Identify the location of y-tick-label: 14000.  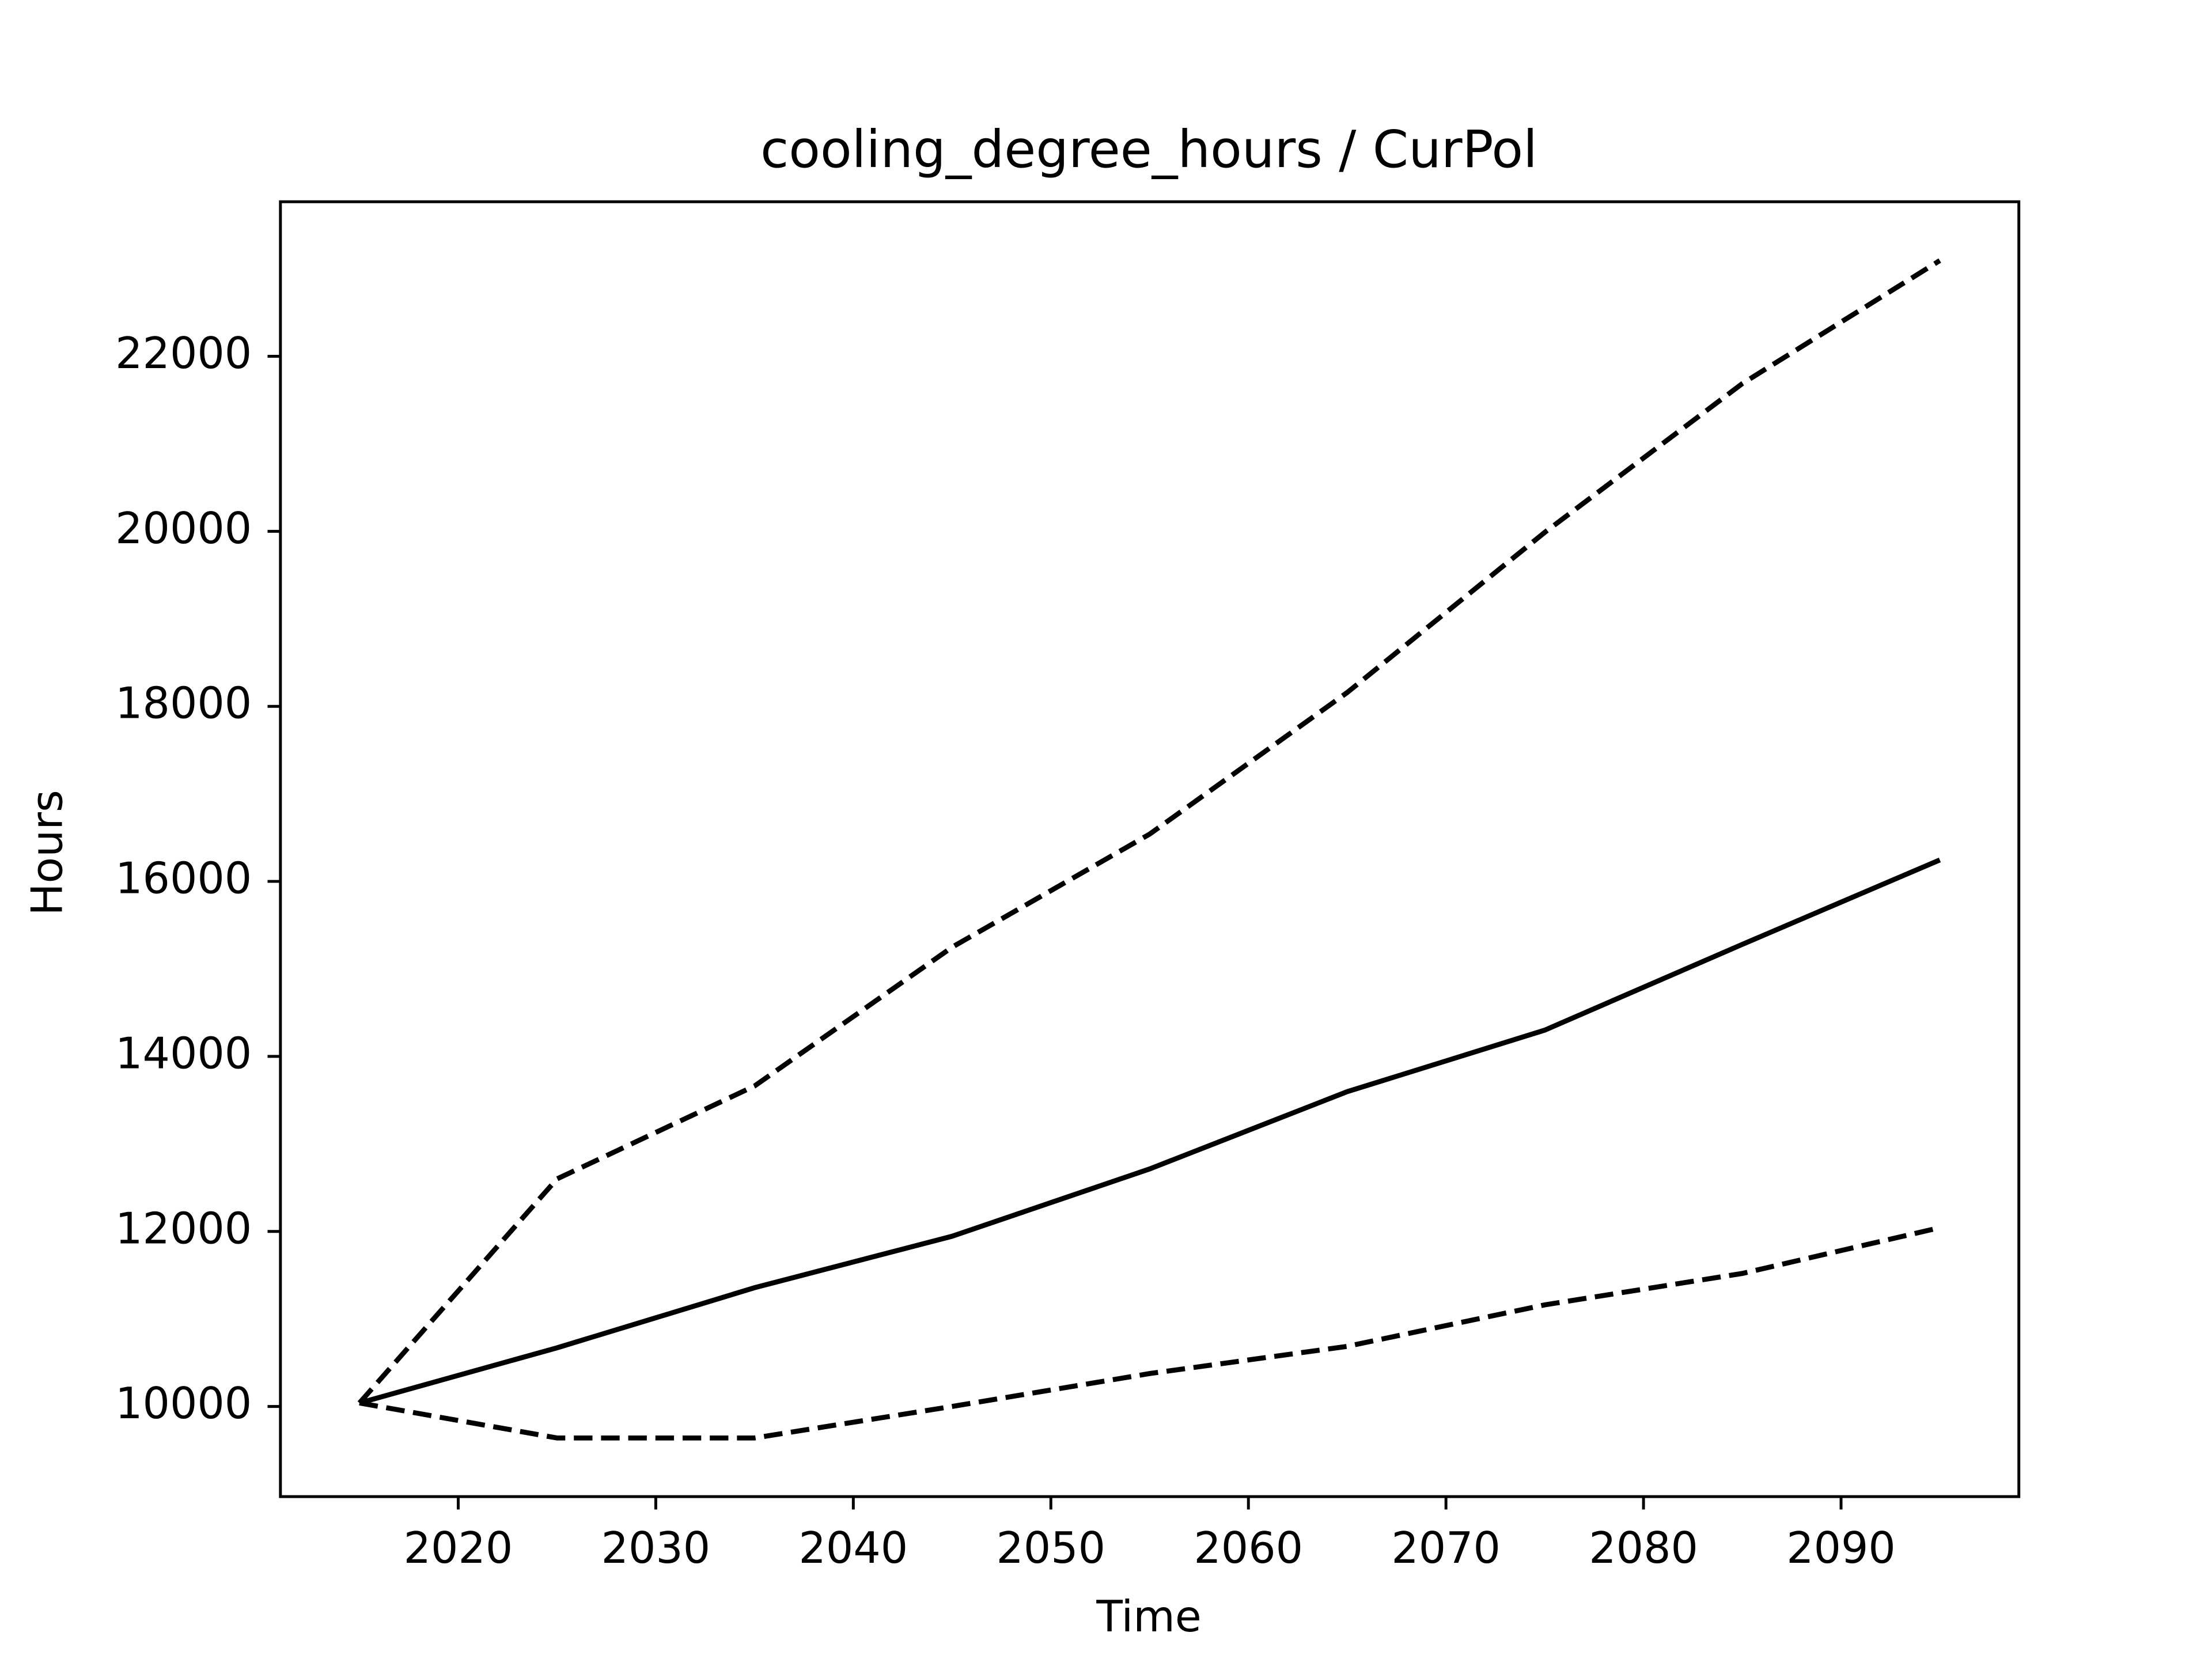
(183, 1053).